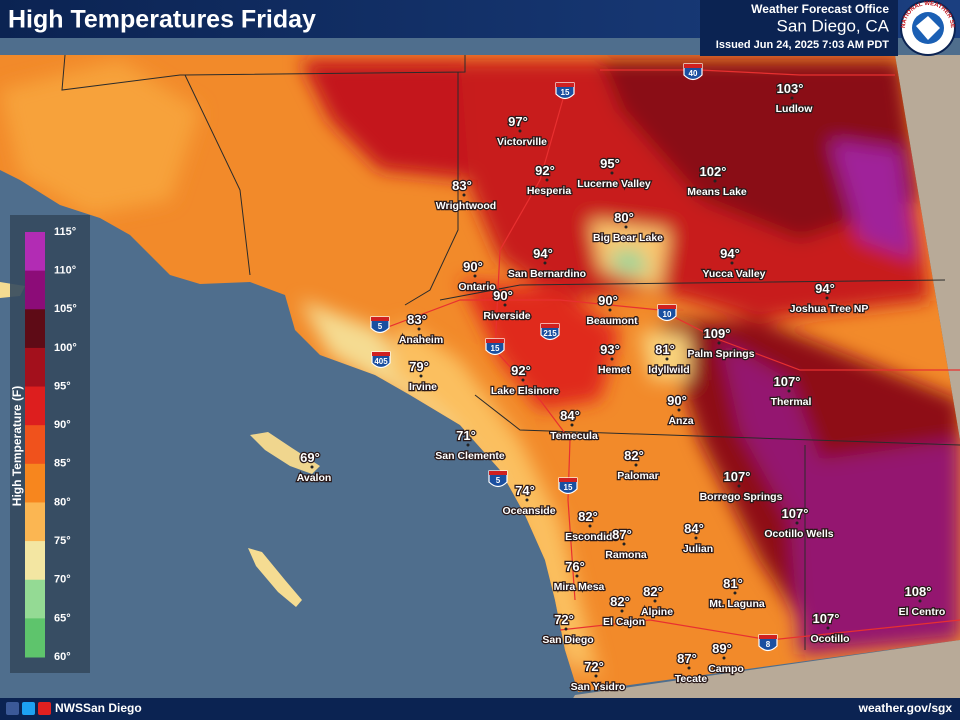 The width and height of the screenshot is (960, 720). What do you see at coordinates (713, 171) in the screenshot?
I see `city-temp: 102°` at bounding box center [713, 171].